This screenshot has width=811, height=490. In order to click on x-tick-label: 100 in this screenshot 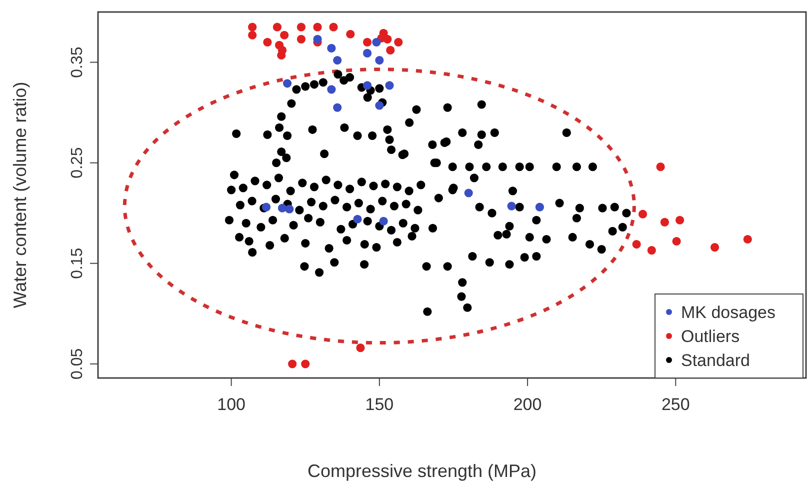, I will do `click(231, 404)`.